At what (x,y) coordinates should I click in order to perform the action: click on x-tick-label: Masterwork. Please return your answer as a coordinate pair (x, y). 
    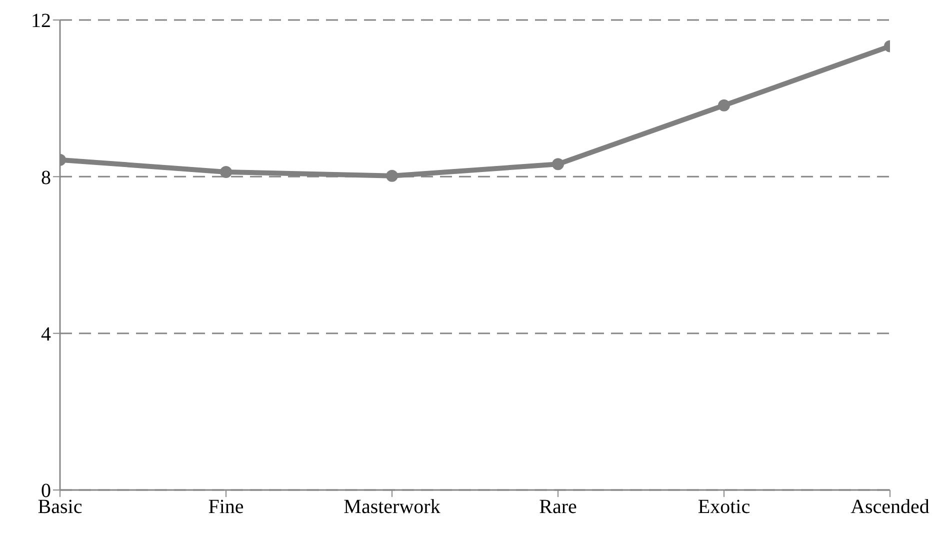
    Looking at the image, I should click on (392, 507).